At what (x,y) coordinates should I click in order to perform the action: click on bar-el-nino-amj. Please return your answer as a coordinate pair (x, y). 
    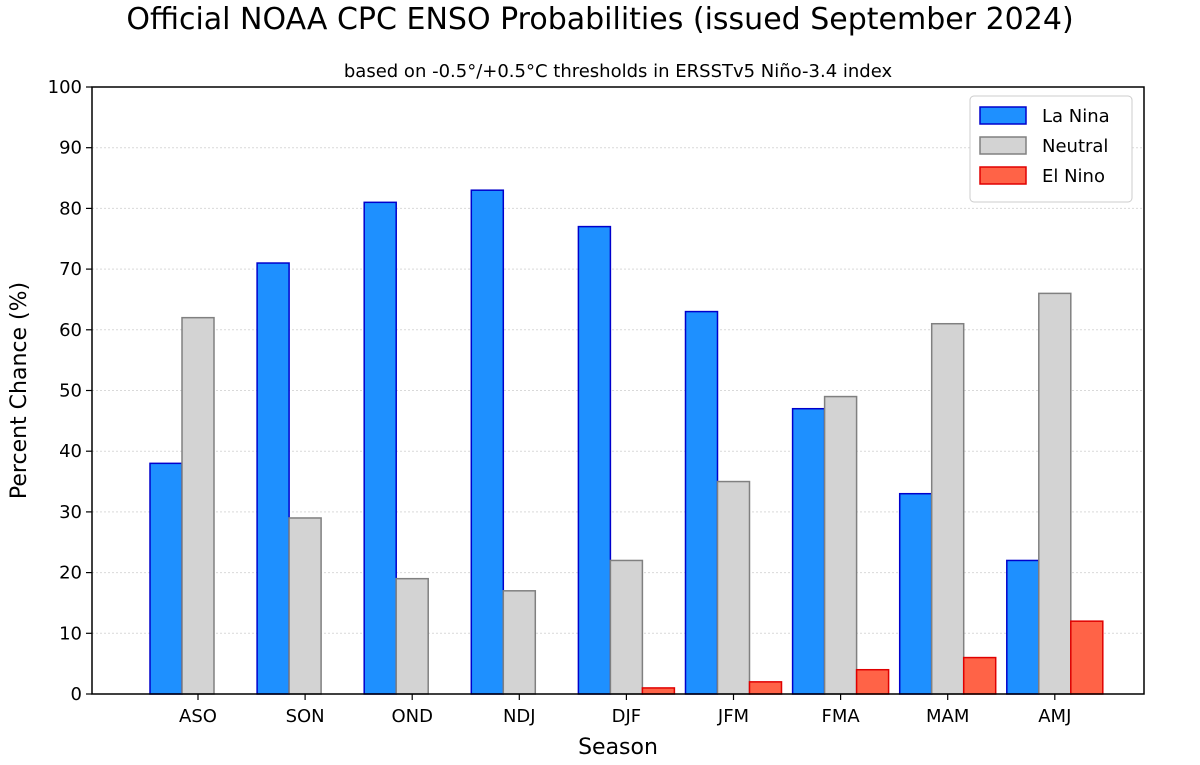
    Looking at the image, I should click on (1087, 657).